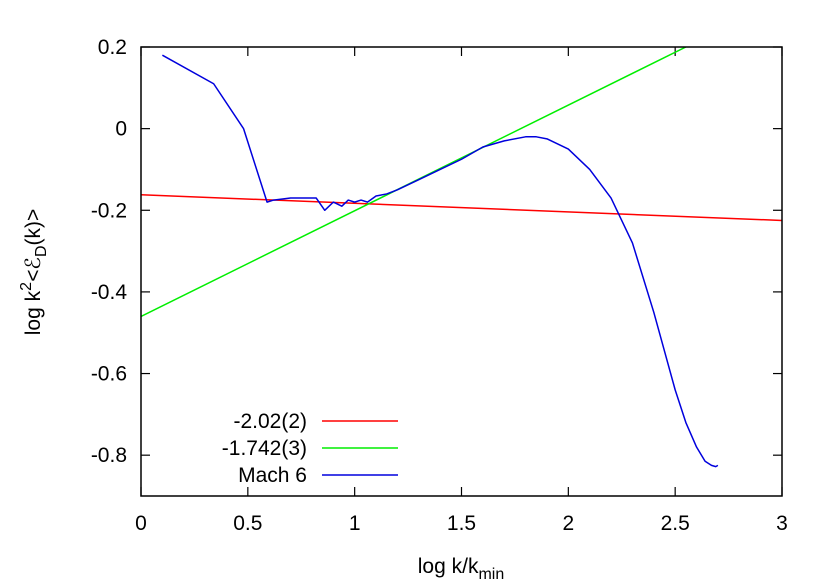  What do you see at coordinates (272, 475) in the screenshot?
I see `legend-label-blue: Mach 6` at bounding box center [272, 475].